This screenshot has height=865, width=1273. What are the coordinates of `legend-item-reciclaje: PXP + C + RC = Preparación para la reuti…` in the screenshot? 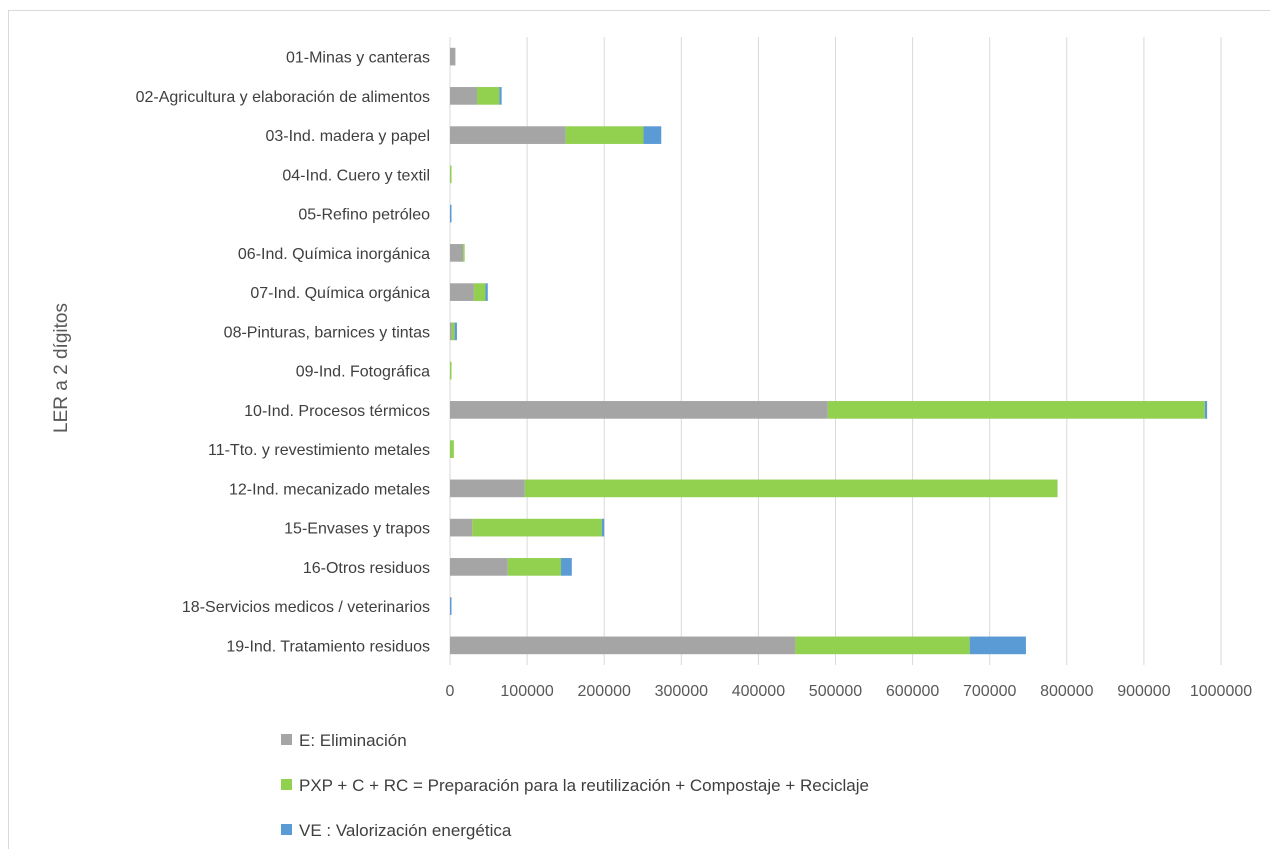 It's located at (575, 786).